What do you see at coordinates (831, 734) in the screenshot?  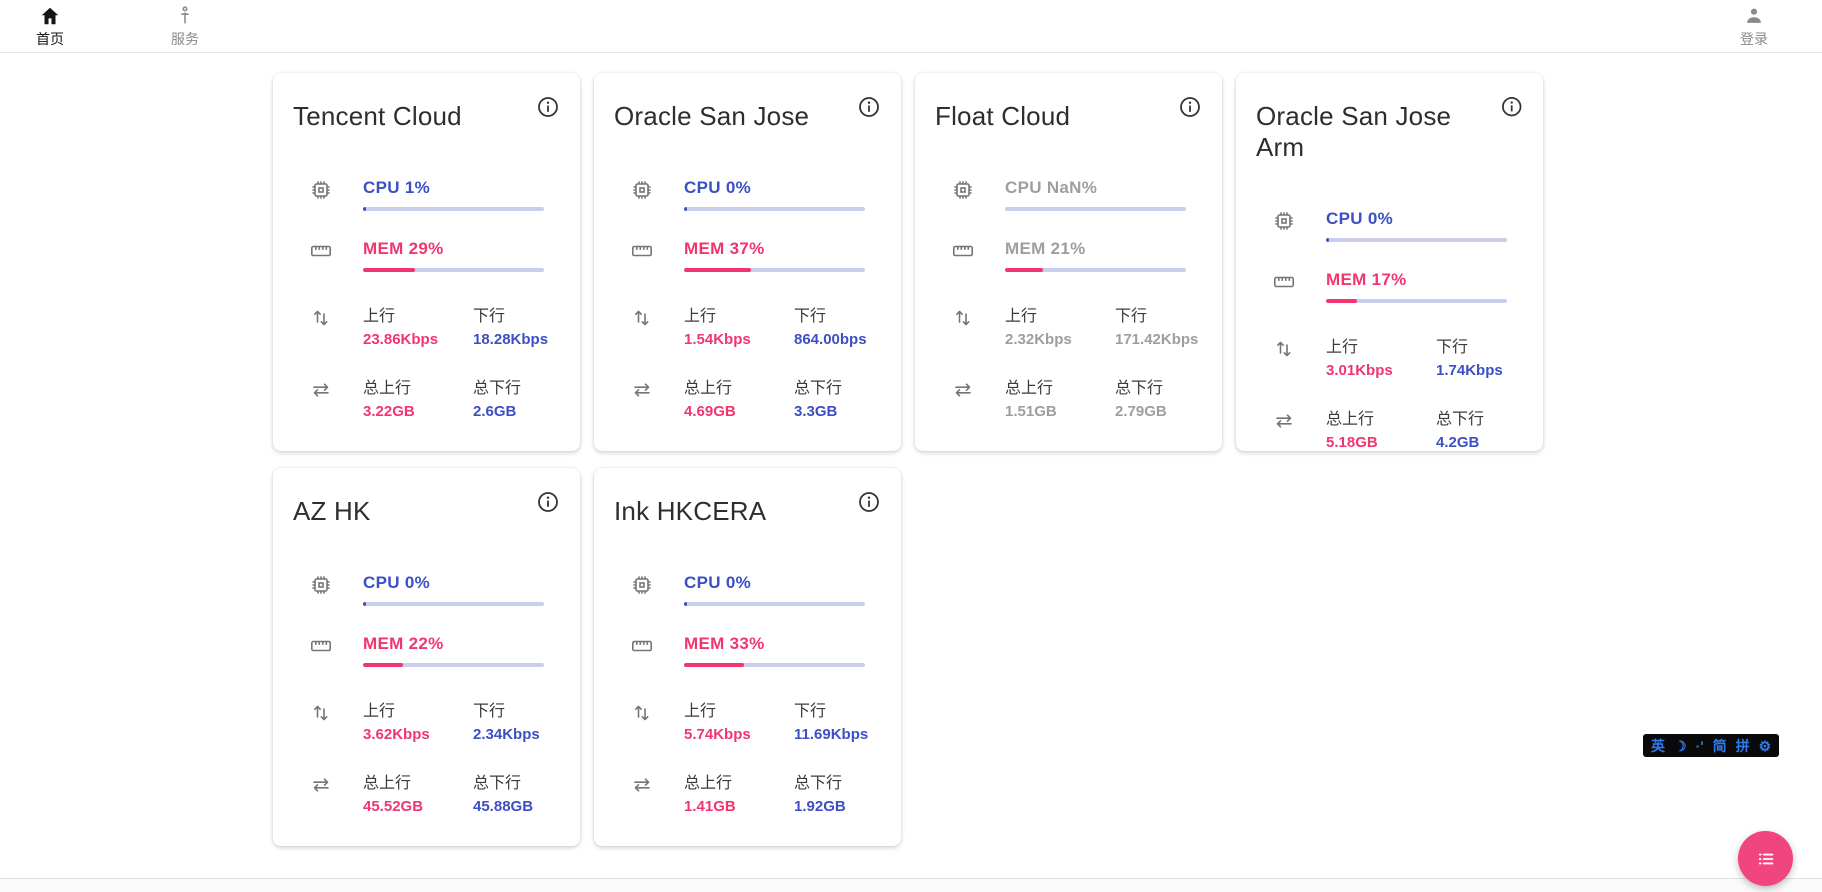 I see `download-speed: 11.69Kbps` at bounding box center [831, 734].